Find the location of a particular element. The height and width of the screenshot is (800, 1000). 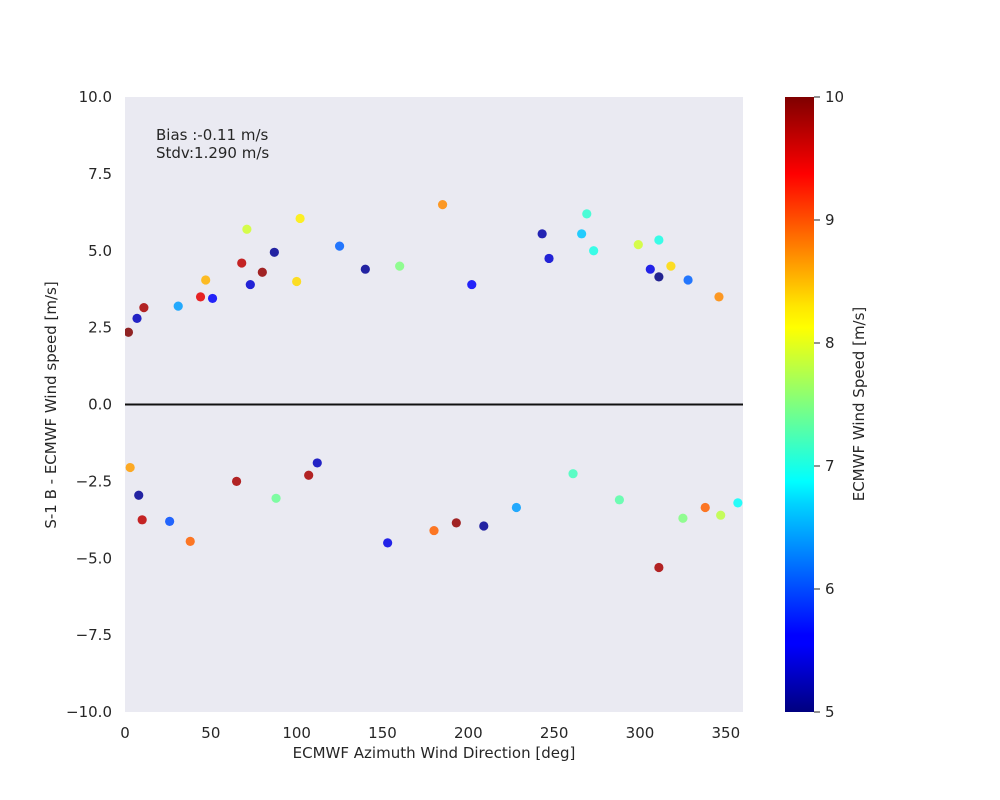

colorbar-tick-label: 7 is located at coordinates (830, 466).